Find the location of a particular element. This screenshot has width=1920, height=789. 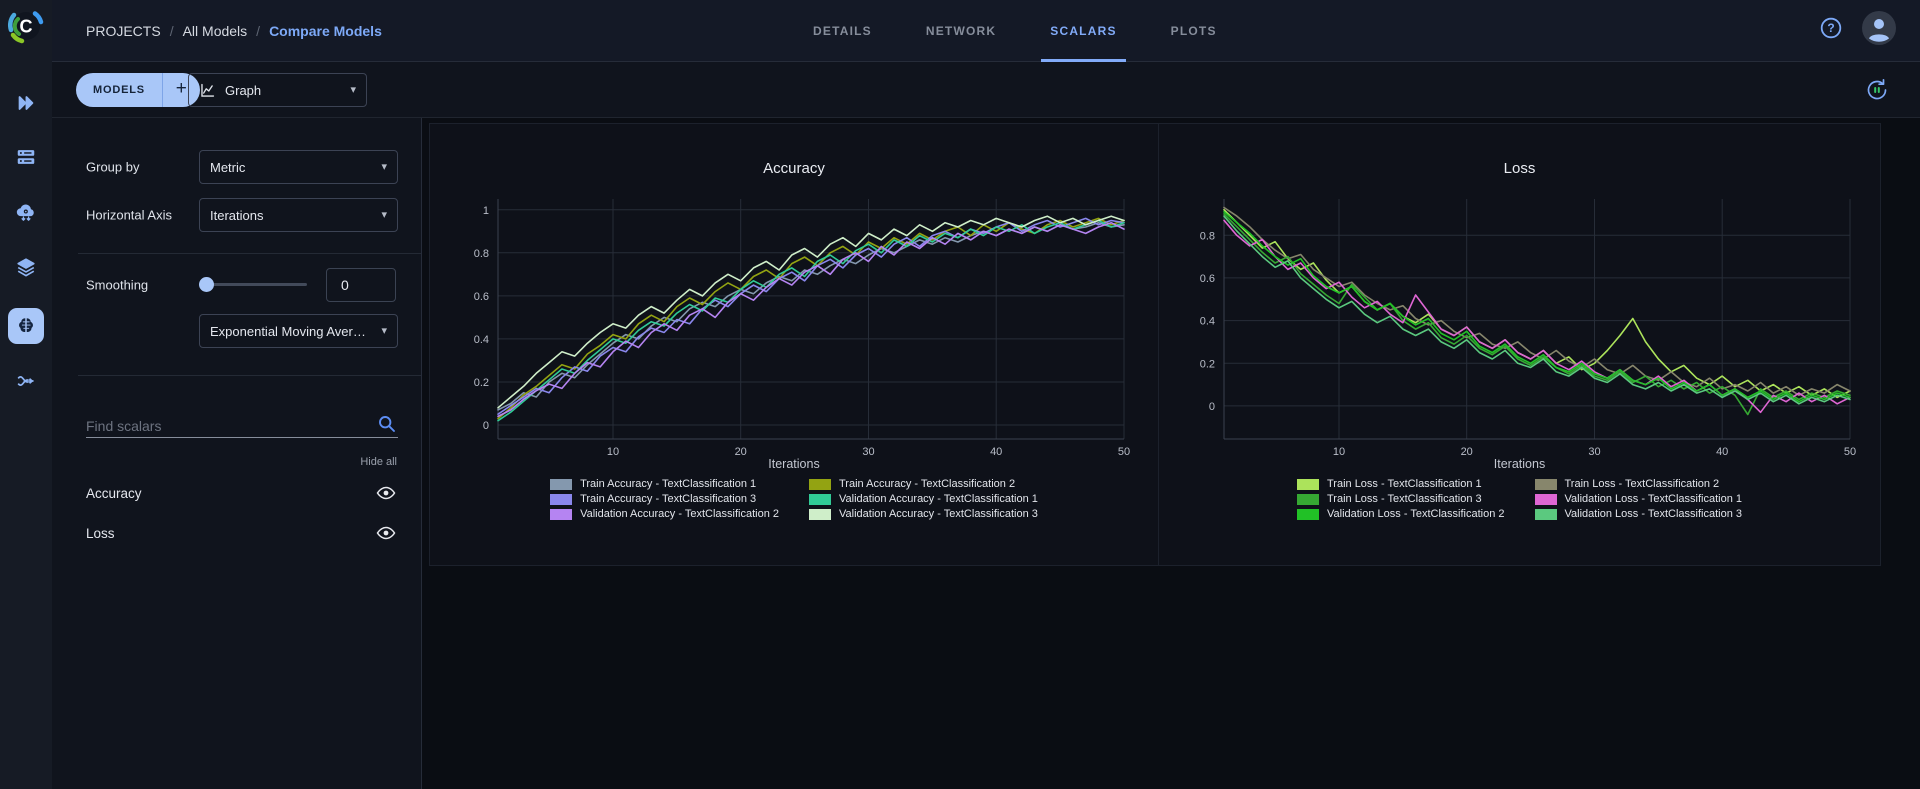

legend-label: Train Accuracy - TextClassification 3 is located at coordinates (668, 499).